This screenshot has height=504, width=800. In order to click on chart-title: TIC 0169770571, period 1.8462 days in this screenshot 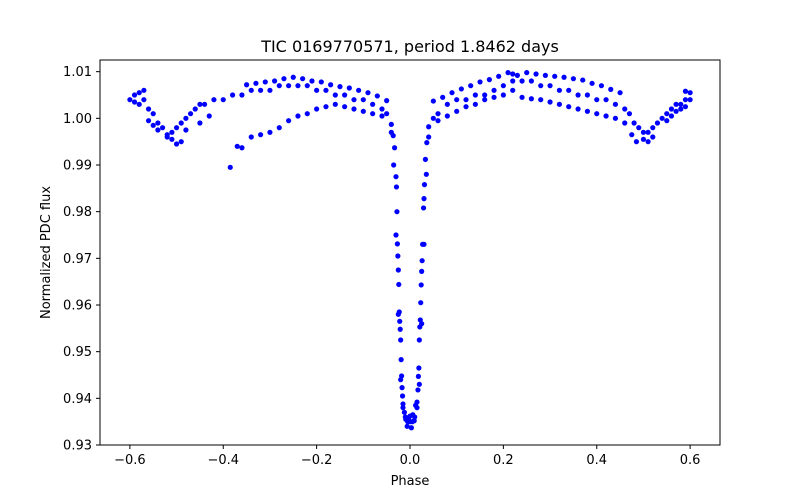, I will do `click(409, 46)`.